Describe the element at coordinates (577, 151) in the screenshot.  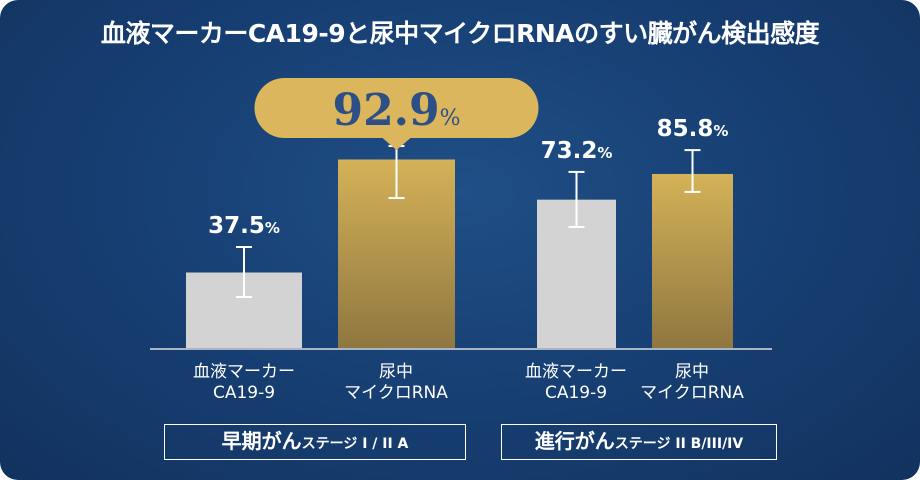
I see `data-label: 73.2%` at that location.